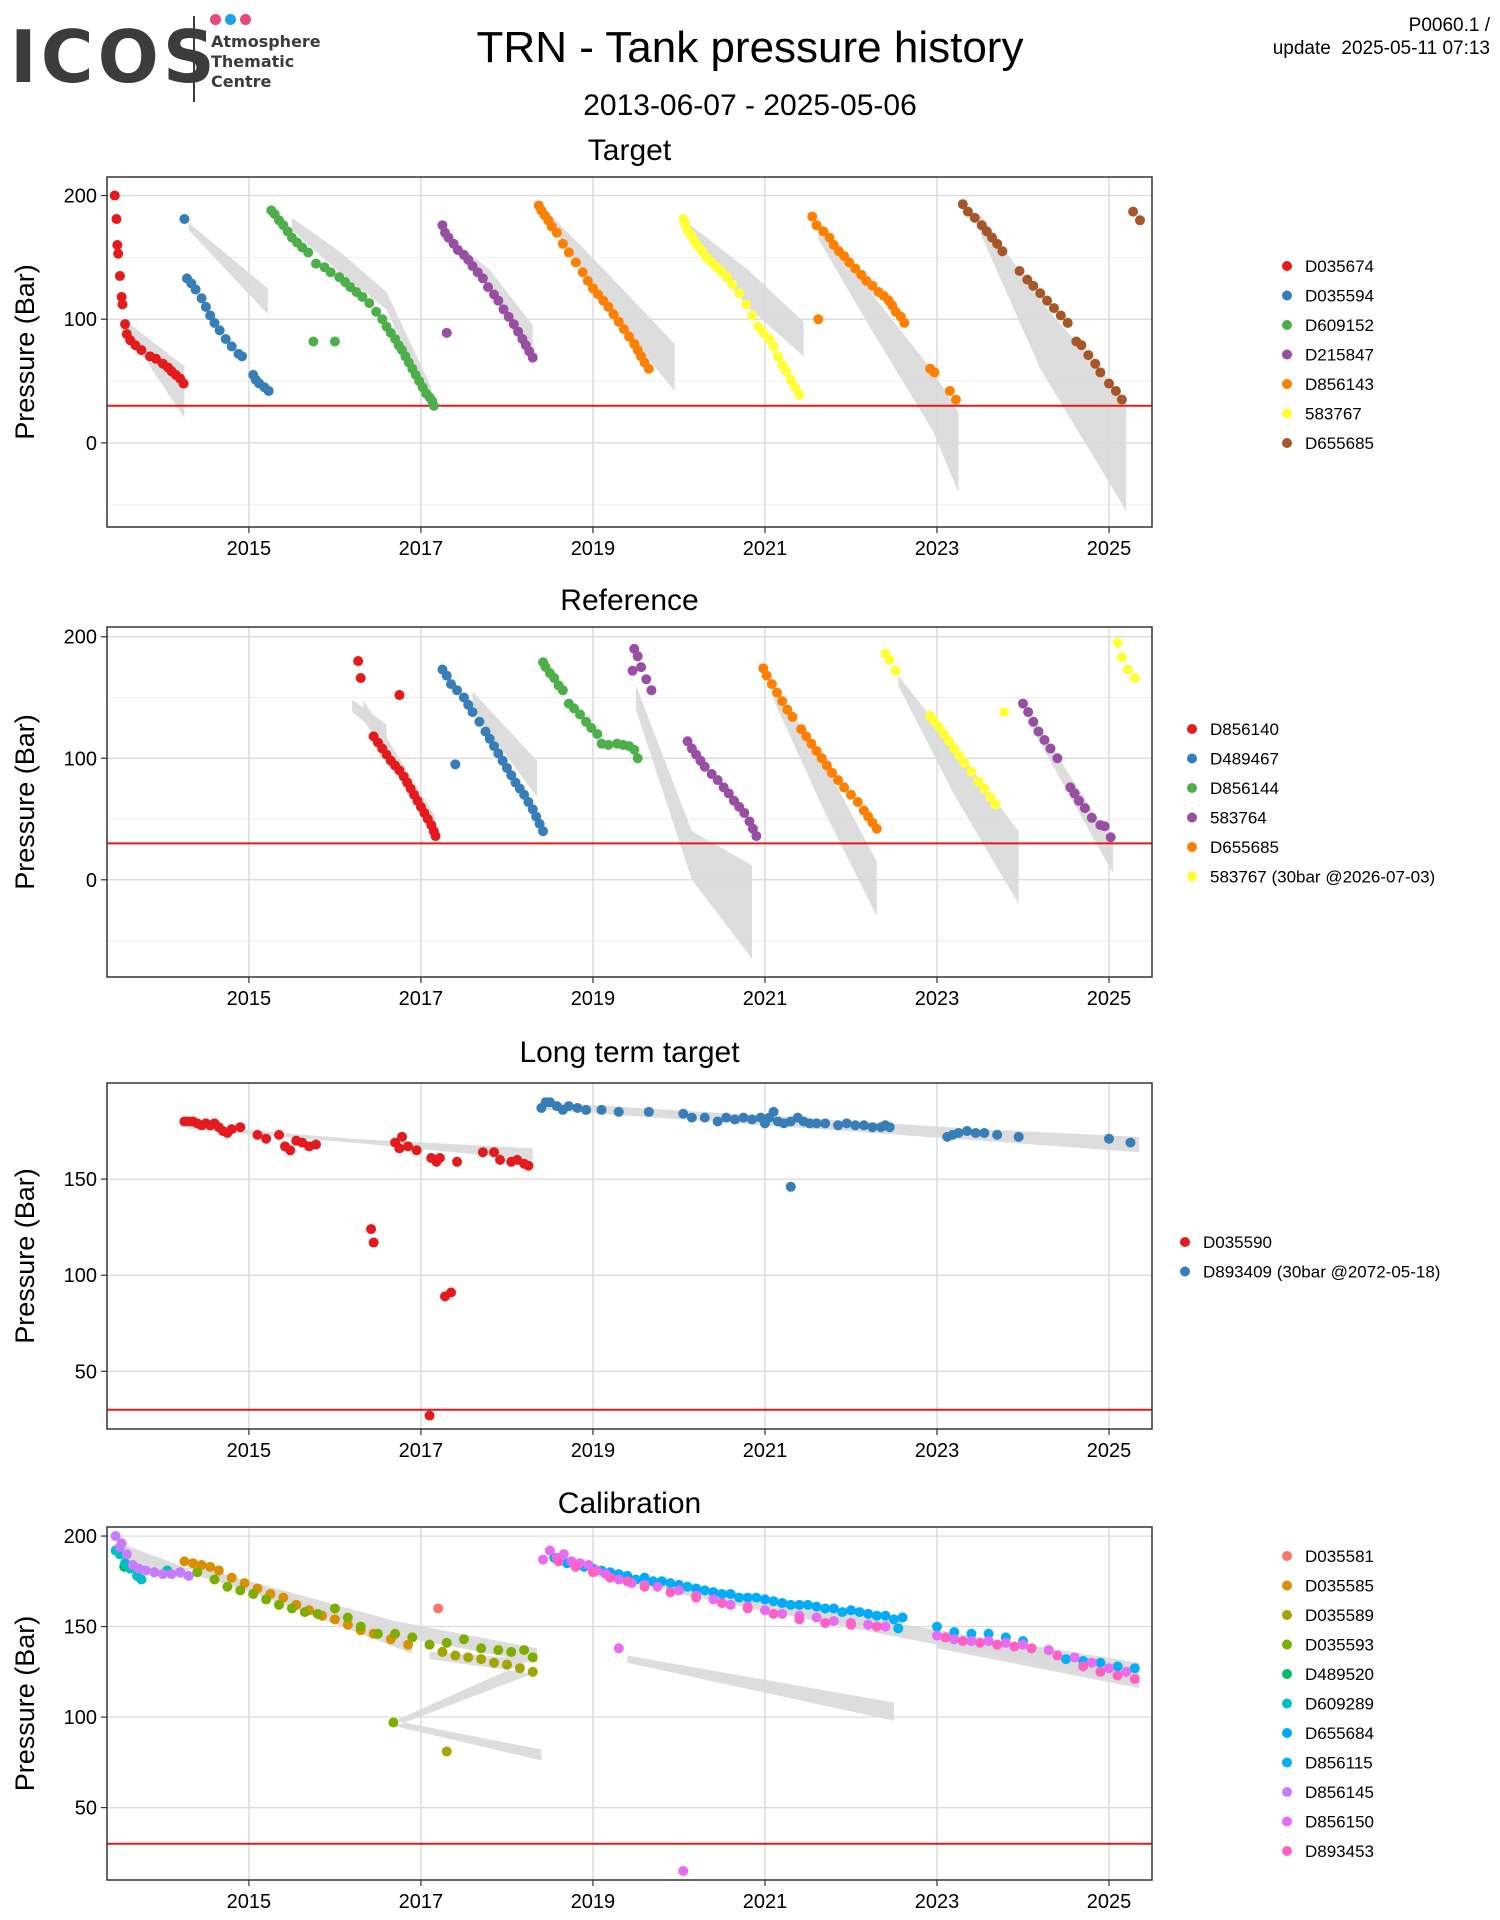 Image resolution: width=1500 pixels, height=1920 pixels. I want to click on series-D035593, so click(365, 1647).